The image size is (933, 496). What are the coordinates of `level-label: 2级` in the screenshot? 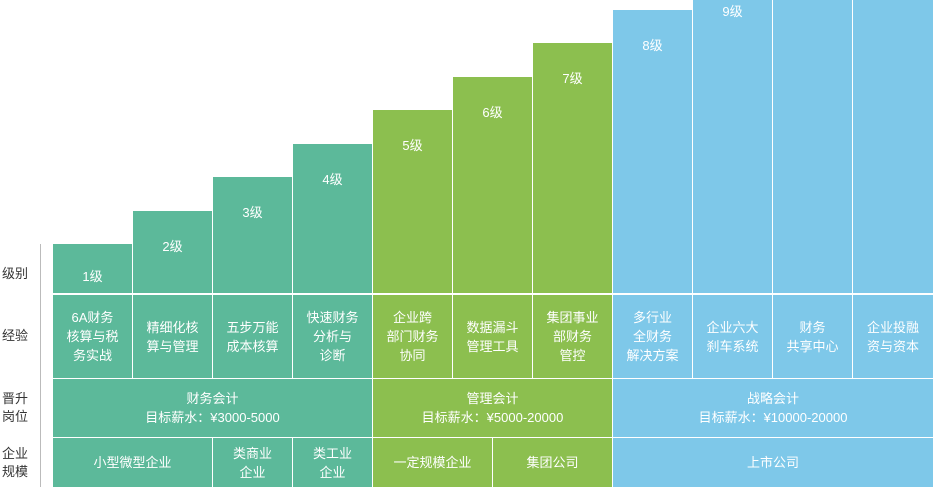 It's located at (172, 246).